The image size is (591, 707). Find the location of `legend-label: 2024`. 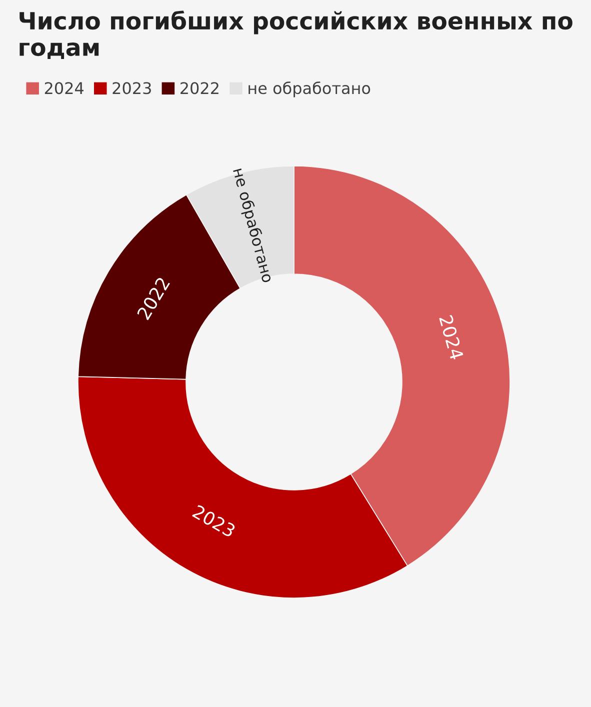

legend-label: 2024 is located at coordinates (64, 88).